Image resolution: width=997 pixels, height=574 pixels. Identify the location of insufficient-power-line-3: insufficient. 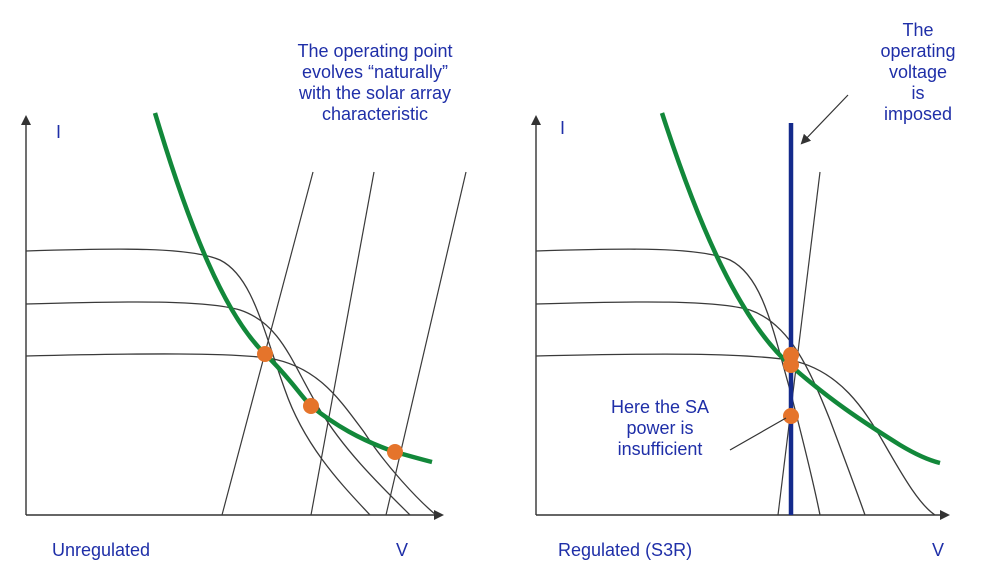
(660, 449).